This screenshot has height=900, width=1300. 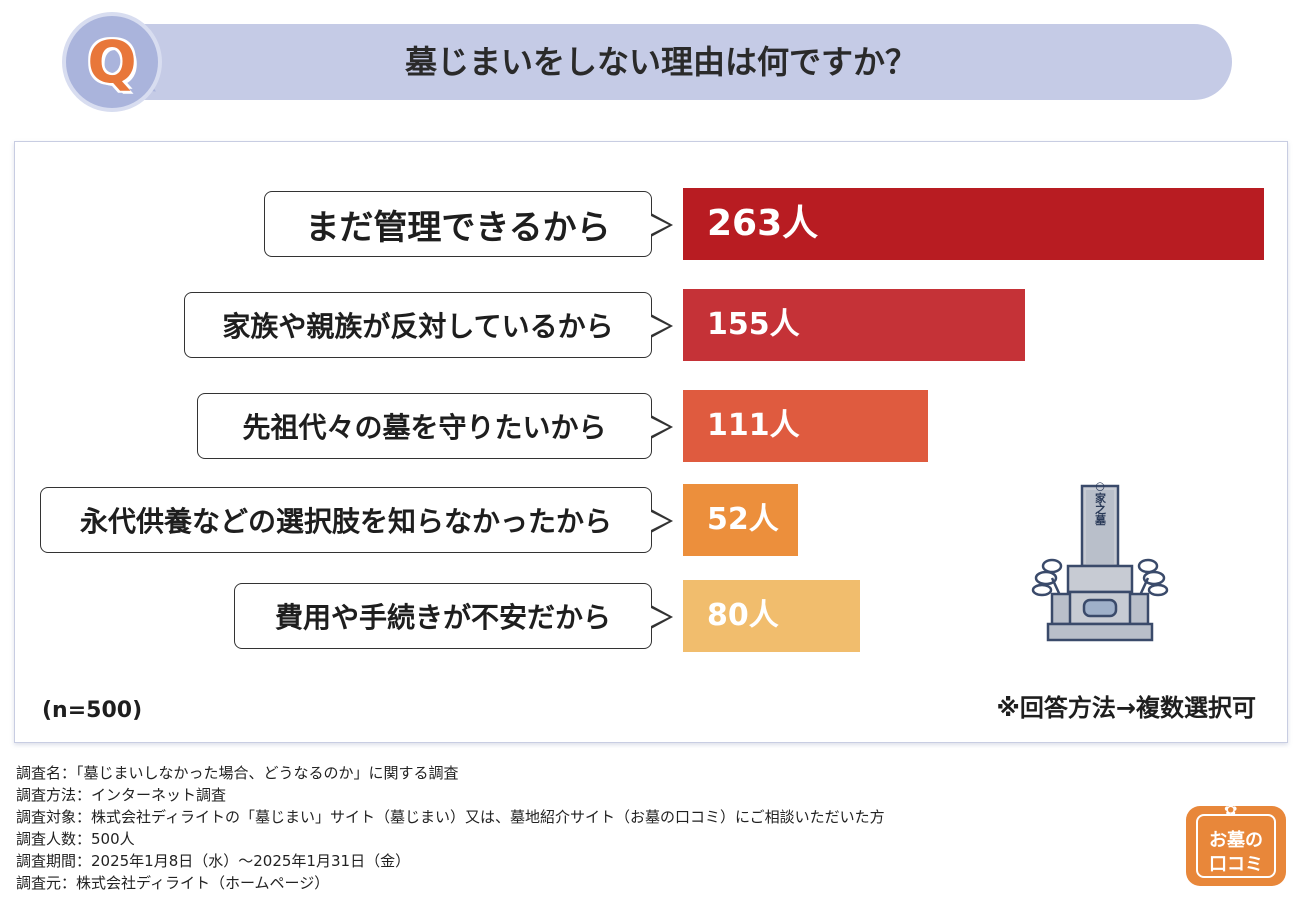 What do you see at coordinates (458, 227) in the screenshot?
I see `category-label-text: まだ管理できるから` at bounding box center [458, 227].